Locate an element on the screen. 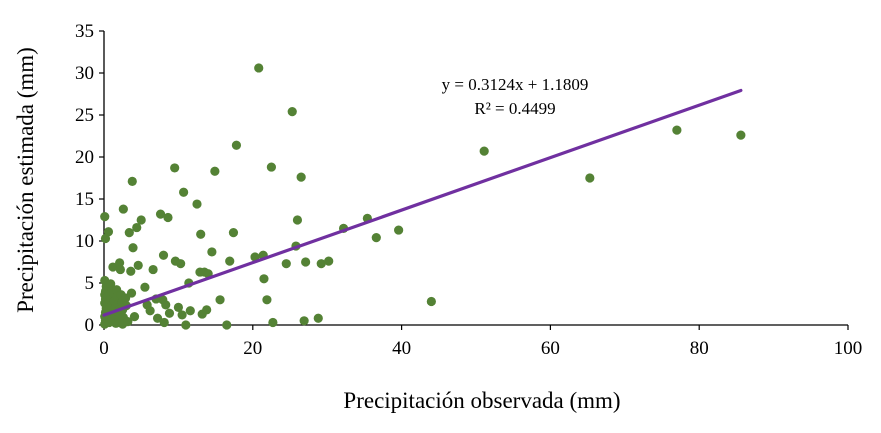  x-tick-label: 100 is located at coordinates (848, 348).